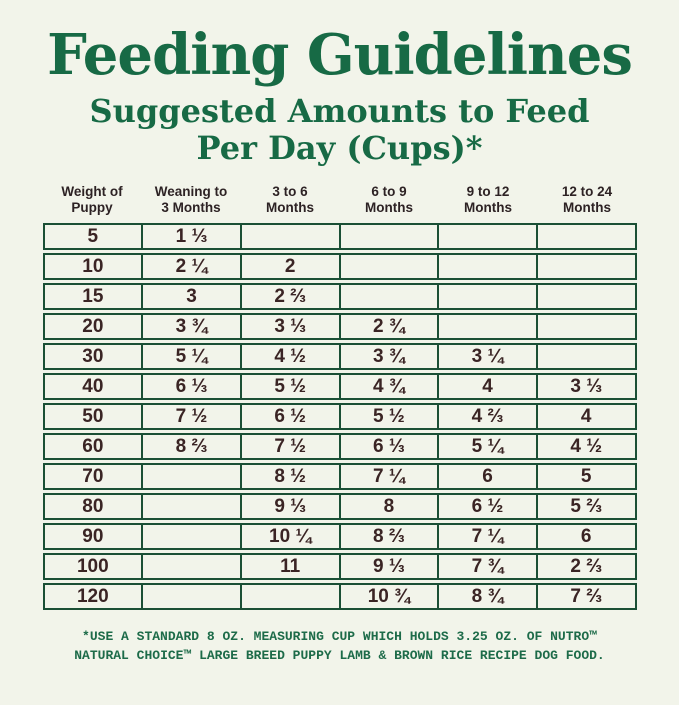 This screenshot has width=679, height=705. I want to click on amount-cell: 11, so click(291, 567).